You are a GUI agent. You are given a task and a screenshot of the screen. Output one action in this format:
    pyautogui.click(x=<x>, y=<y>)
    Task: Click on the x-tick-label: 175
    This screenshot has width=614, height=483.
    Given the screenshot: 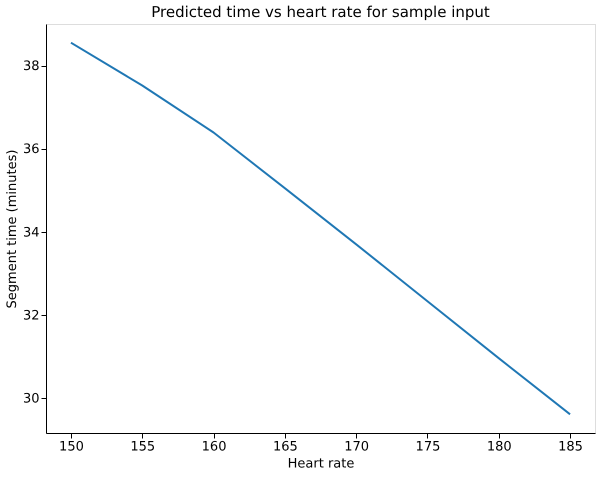 What is the action you would take?
    pyautogui.click(x=428, y=447)
    